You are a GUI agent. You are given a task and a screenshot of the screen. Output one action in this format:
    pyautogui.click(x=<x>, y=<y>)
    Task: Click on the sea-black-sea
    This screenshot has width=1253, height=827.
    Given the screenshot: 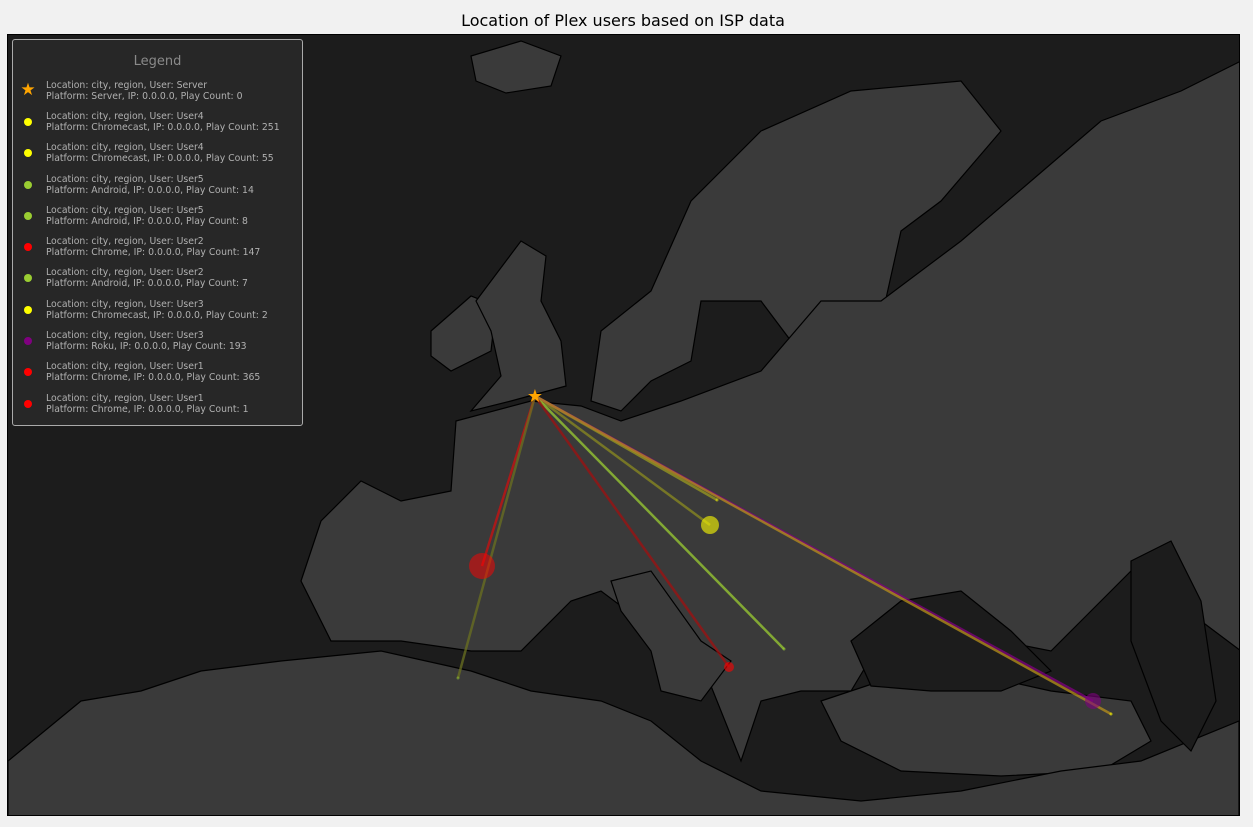 What is the action you would take?
    pyautogui.click(x=951, y=641)
    